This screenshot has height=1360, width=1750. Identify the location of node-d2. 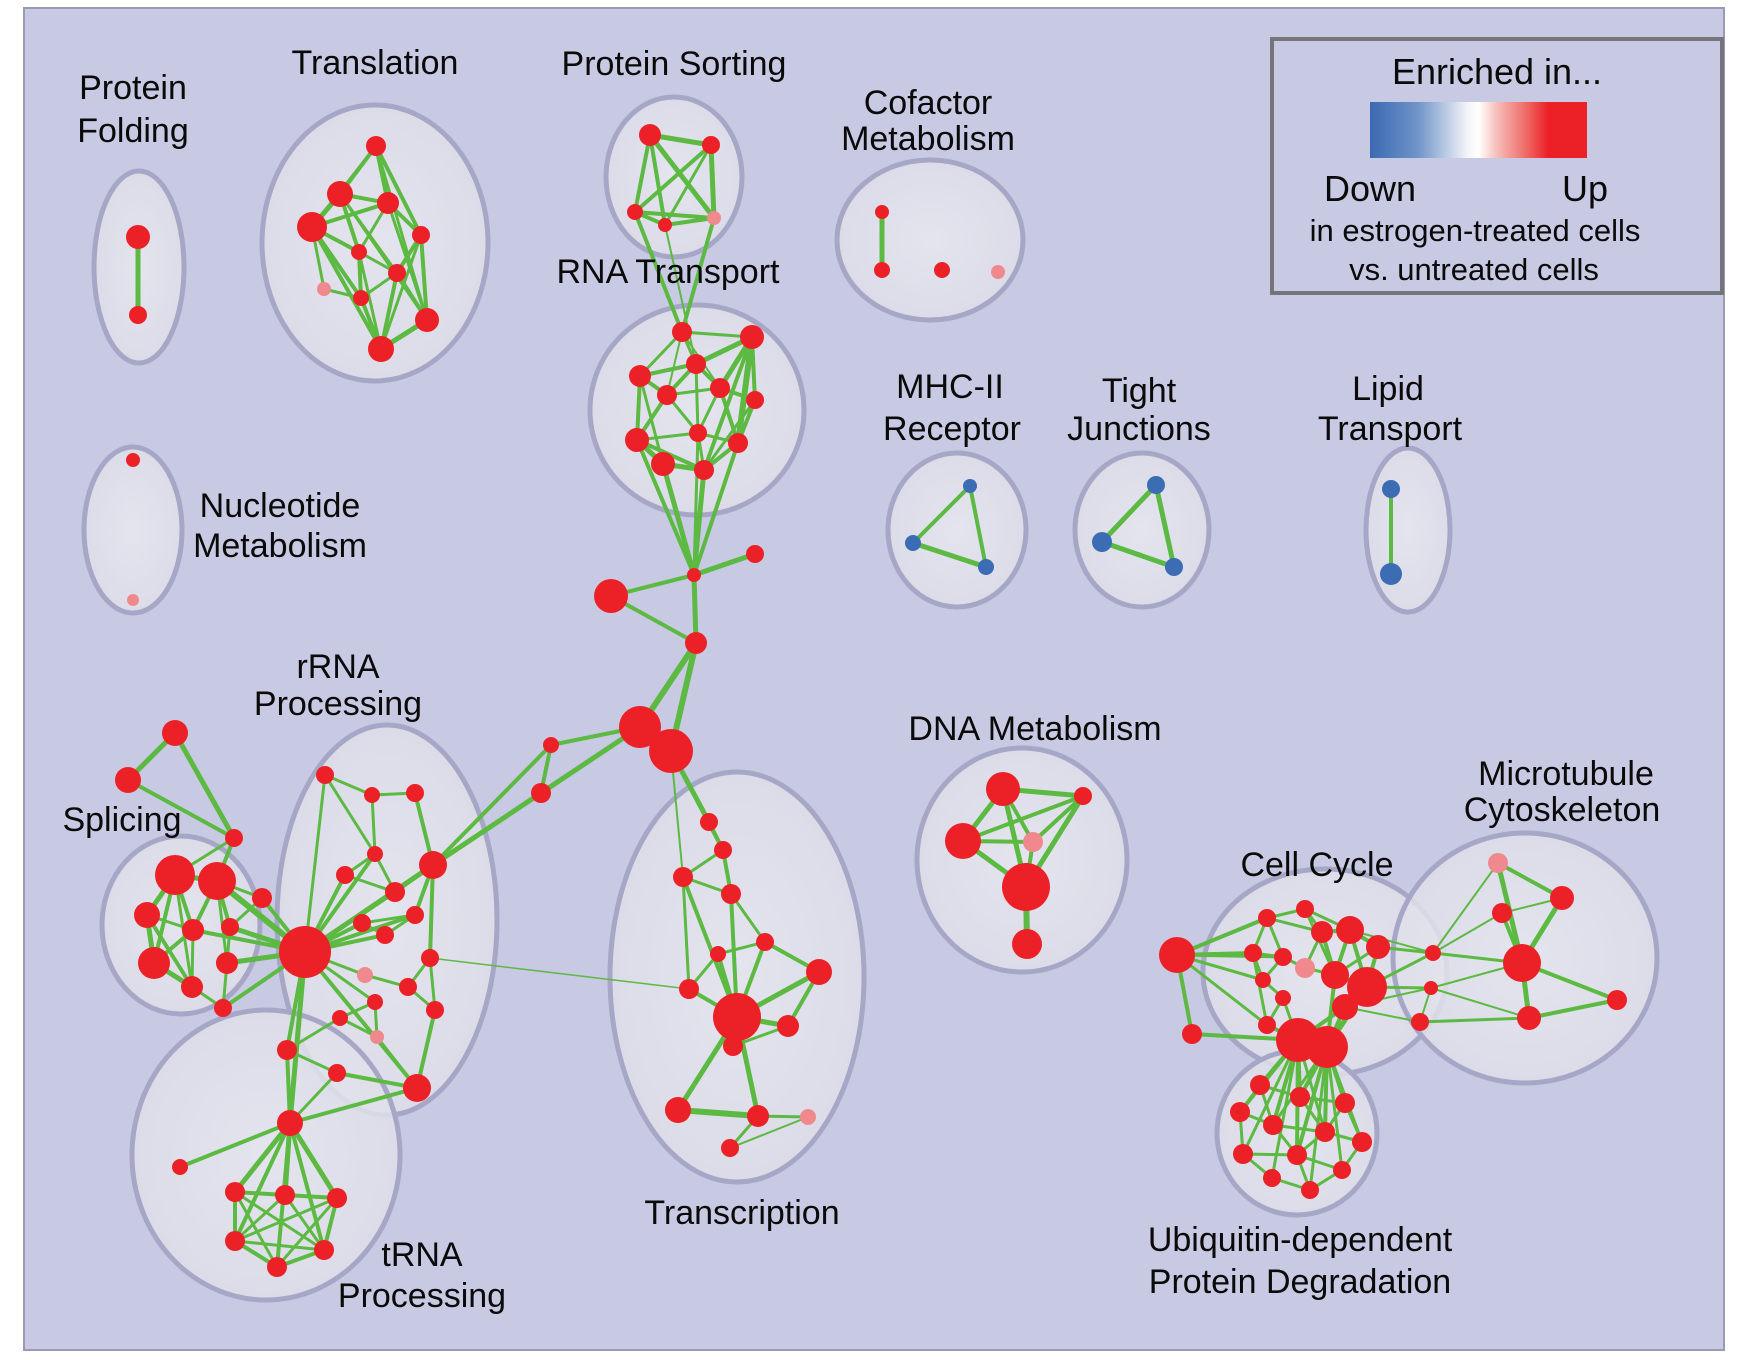
(963, 841).